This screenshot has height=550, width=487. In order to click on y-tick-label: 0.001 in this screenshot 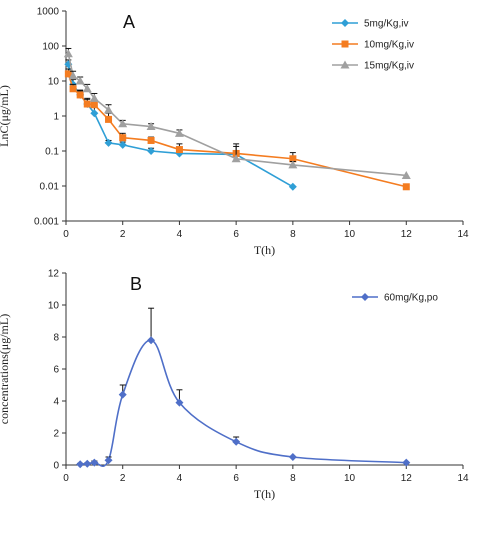, I will do `click(46, 222)`.